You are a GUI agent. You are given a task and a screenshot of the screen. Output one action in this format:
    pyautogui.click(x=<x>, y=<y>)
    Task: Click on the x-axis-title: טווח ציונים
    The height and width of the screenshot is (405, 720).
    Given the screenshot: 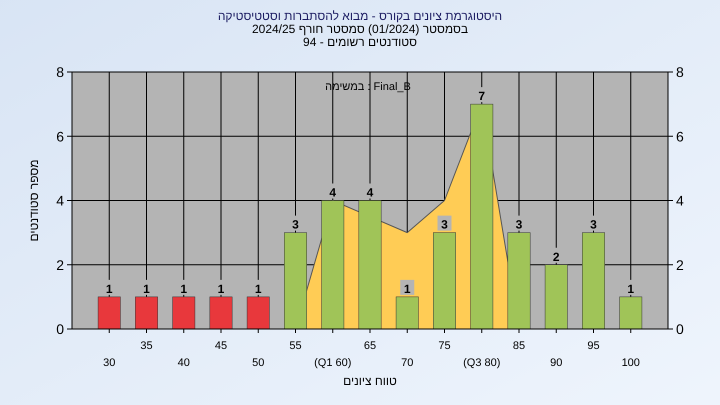 What is the action you would take?
    pyautogui.click(x=370, y=381)
    